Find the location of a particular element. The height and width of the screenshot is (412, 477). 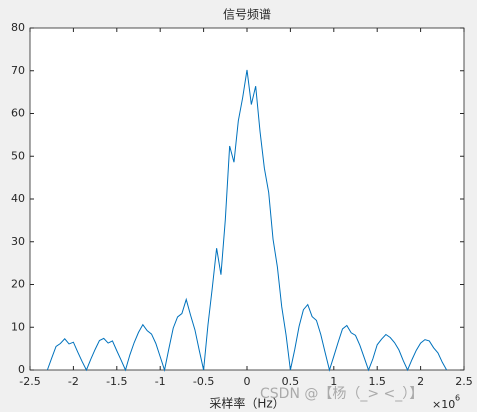

x-multiplier: ×10 is located at coordinates (443, 404).